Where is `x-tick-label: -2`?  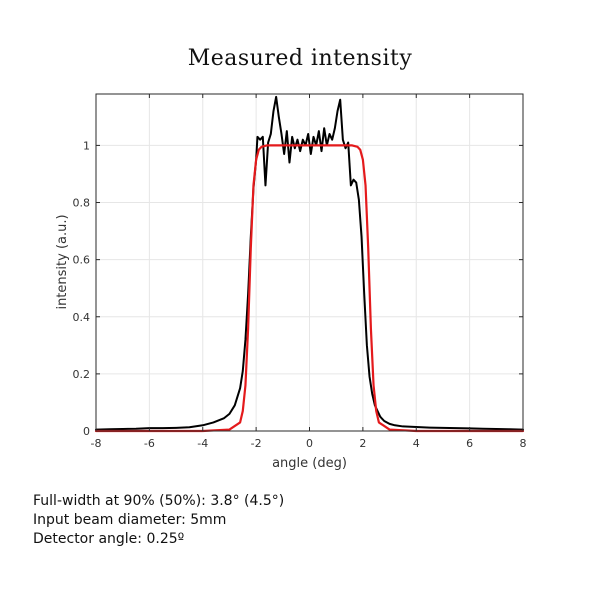 x-tick-label: -2 is located at coordinates (256, 443).